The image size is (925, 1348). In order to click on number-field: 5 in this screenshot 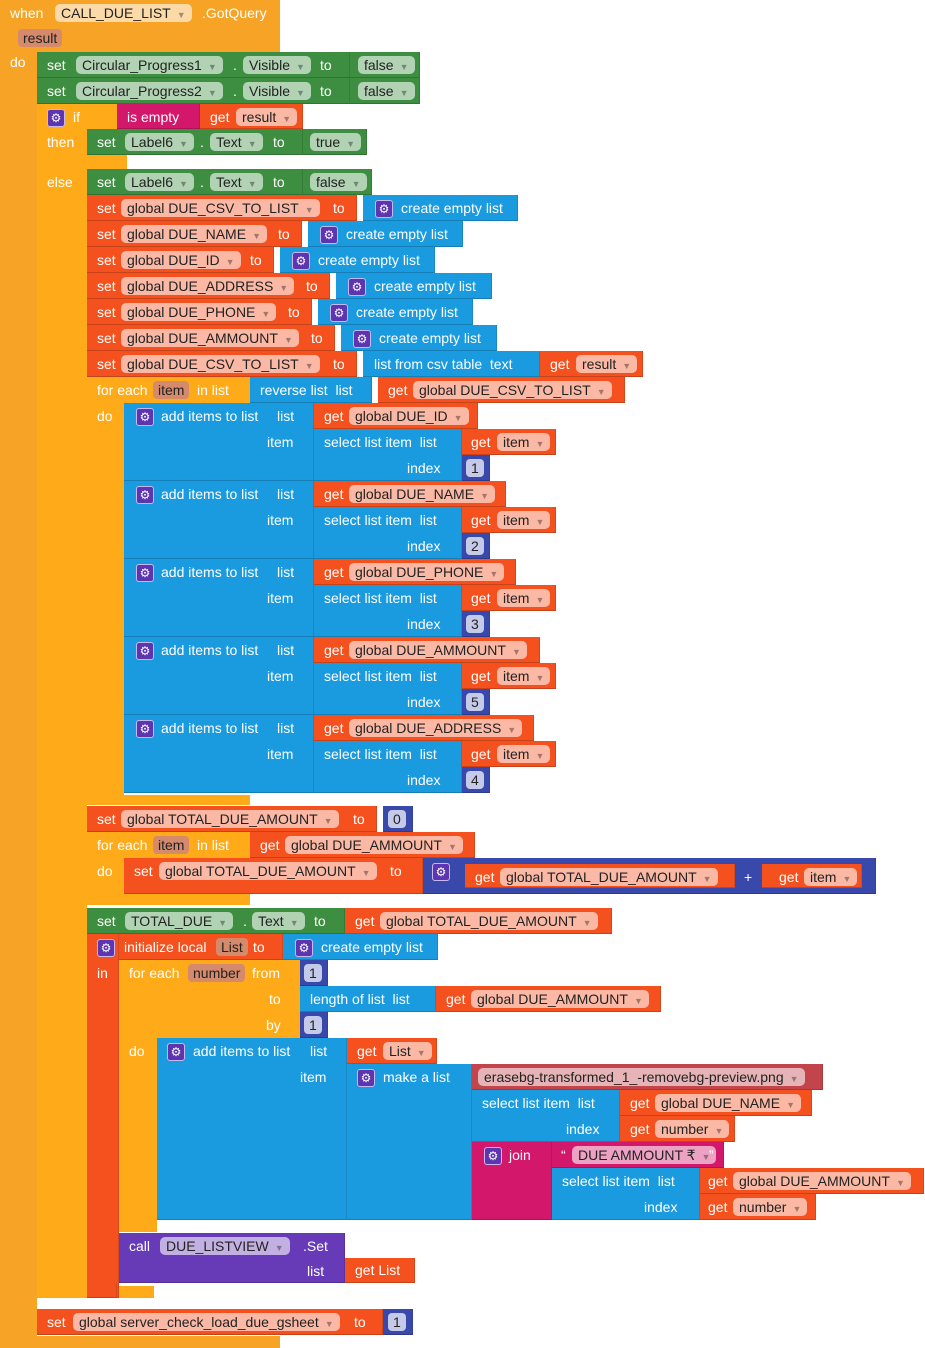, I will do `click(475, 702)`.